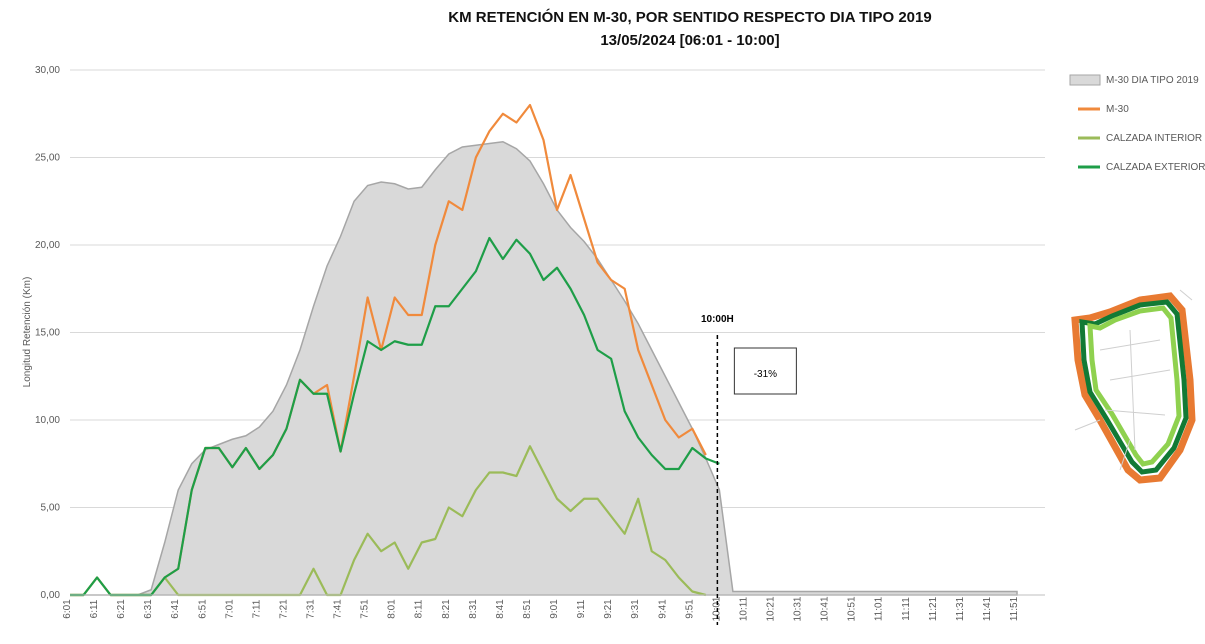 This screenshot has height=644, width=1205. I want to click on x-tick-label: 11:11, so click(906, 609).